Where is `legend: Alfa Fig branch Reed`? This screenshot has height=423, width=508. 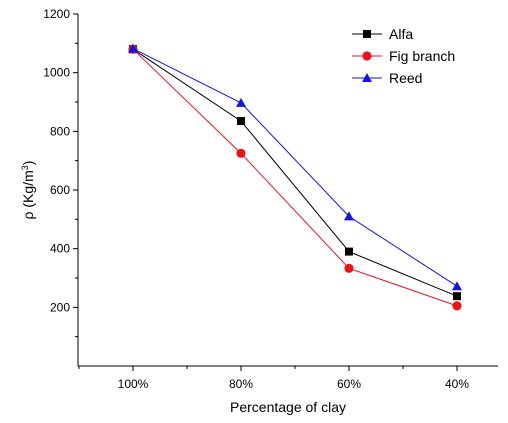 legend: Alfa Fig branch Reed is located at coordinates (403, 56).